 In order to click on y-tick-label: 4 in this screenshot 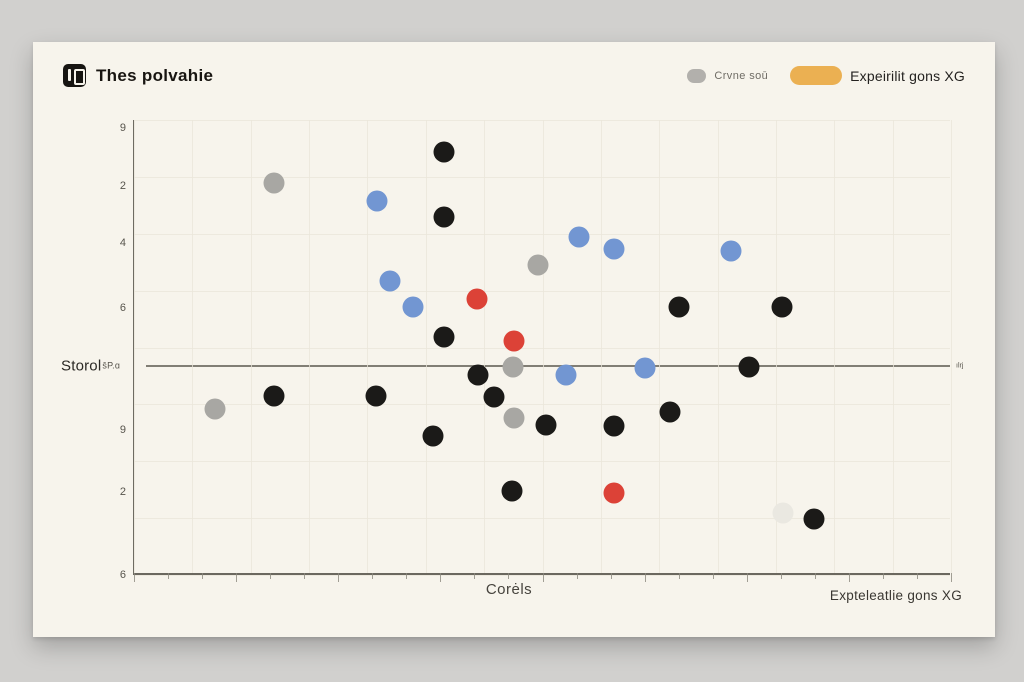, I will do `click(122, 243)`.